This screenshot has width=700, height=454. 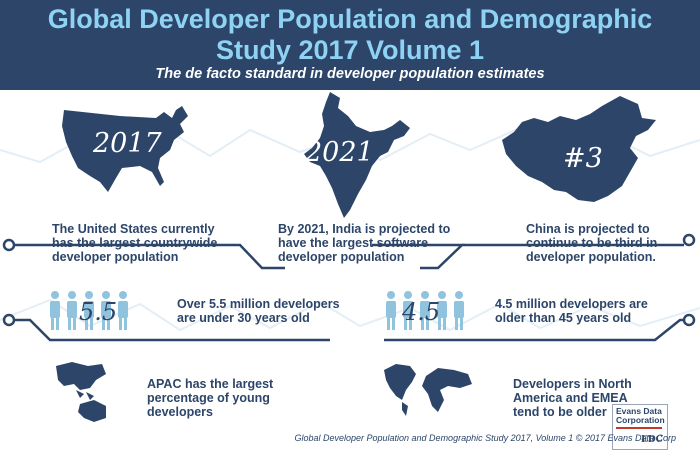 What do you see at coordinates (133, 229) in the screenshot?
I see `fact-usa-line: The United States currently` at bounding box center [133, 229].